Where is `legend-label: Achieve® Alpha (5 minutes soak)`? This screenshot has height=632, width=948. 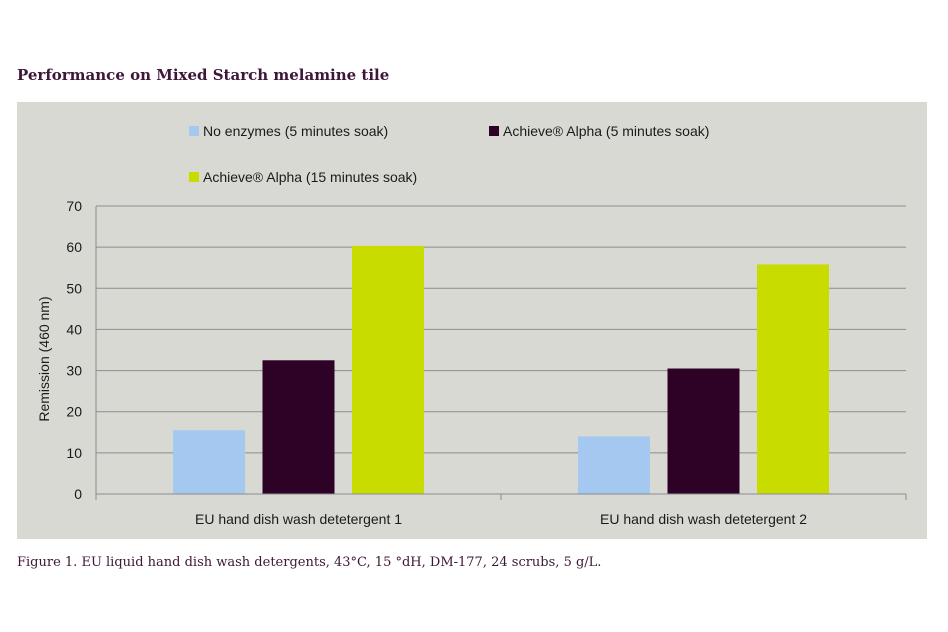 legend-label: Achieve® Alpha (5 minutes soak) is located at coordinates (606, 131).